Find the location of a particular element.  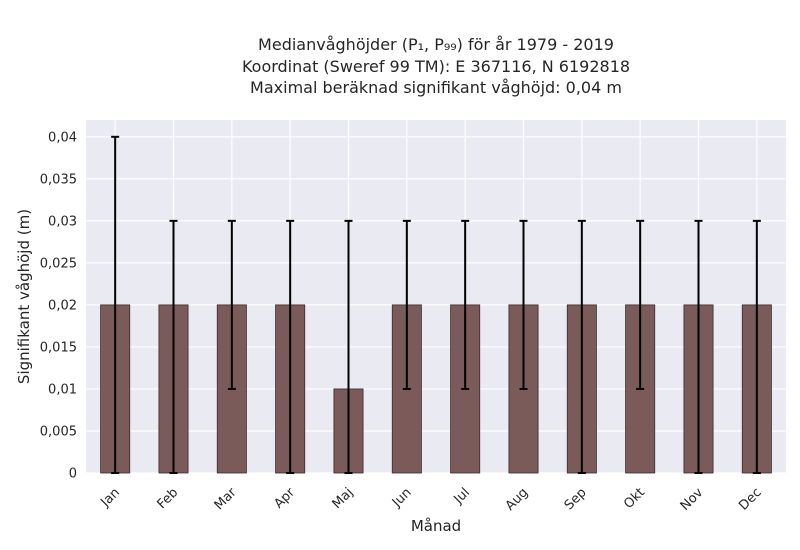

y-tick-label: 0,025 is located at coordinates (58, 263).